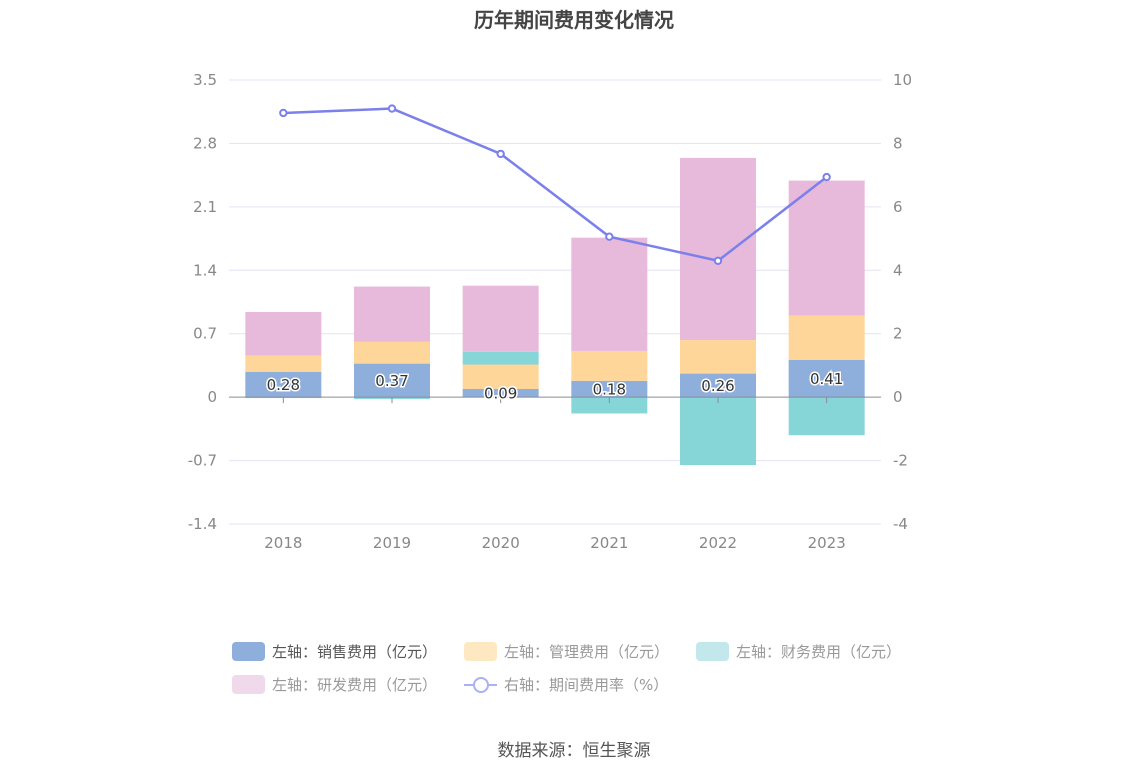 This screenshot has height=776, width=1148. What do you see at coordinates (827, 543) in the screenshot?
I see `x-tick-label: 2023` at bounding box center [827, 543].